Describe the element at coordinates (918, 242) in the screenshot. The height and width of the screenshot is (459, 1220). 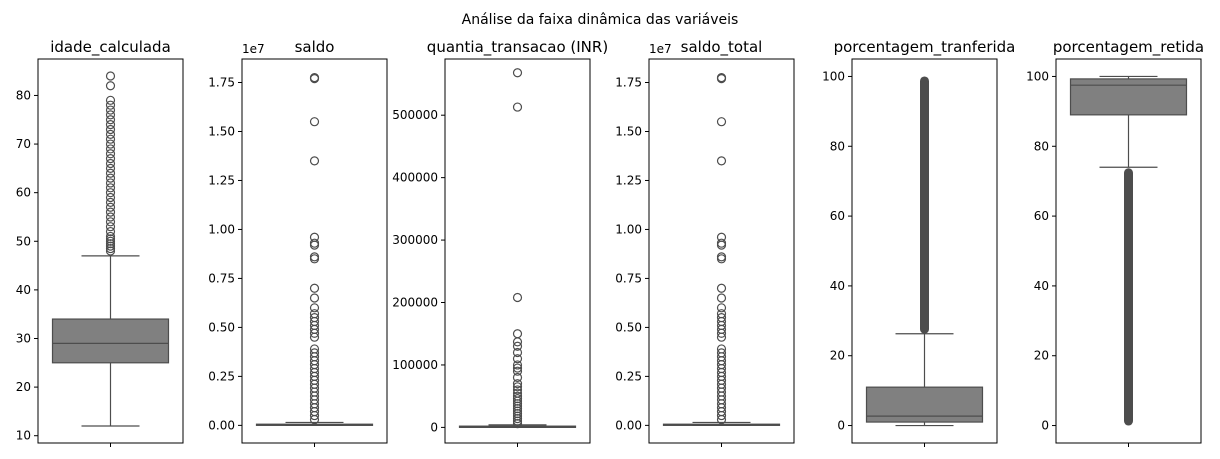
I see `panel-5: porcentagem_tranferida 0 20 40 60 80 100` at that location.